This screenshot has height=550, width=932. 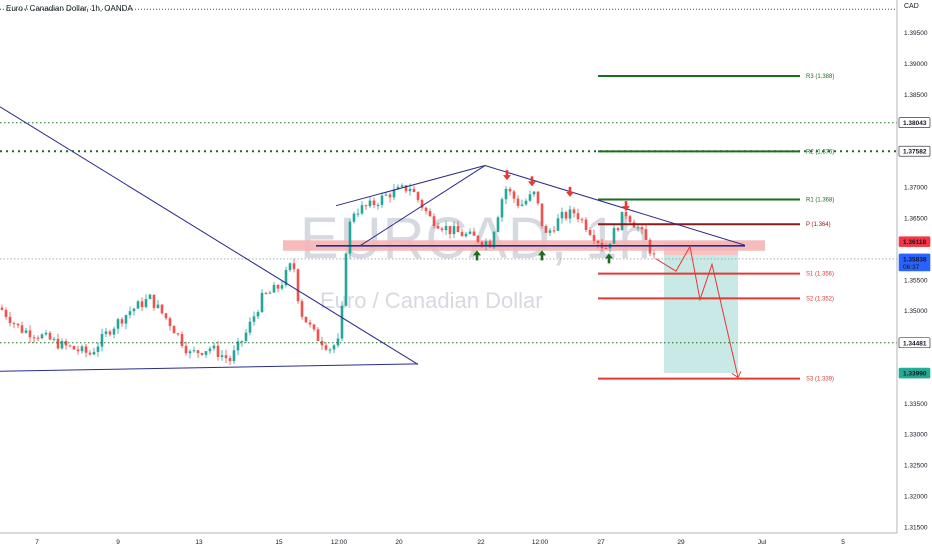 What do you see at coordinates (916, 466) in the screenshot?
I see `y-tick-label: 1.32500` at bounding box center [916, 466].